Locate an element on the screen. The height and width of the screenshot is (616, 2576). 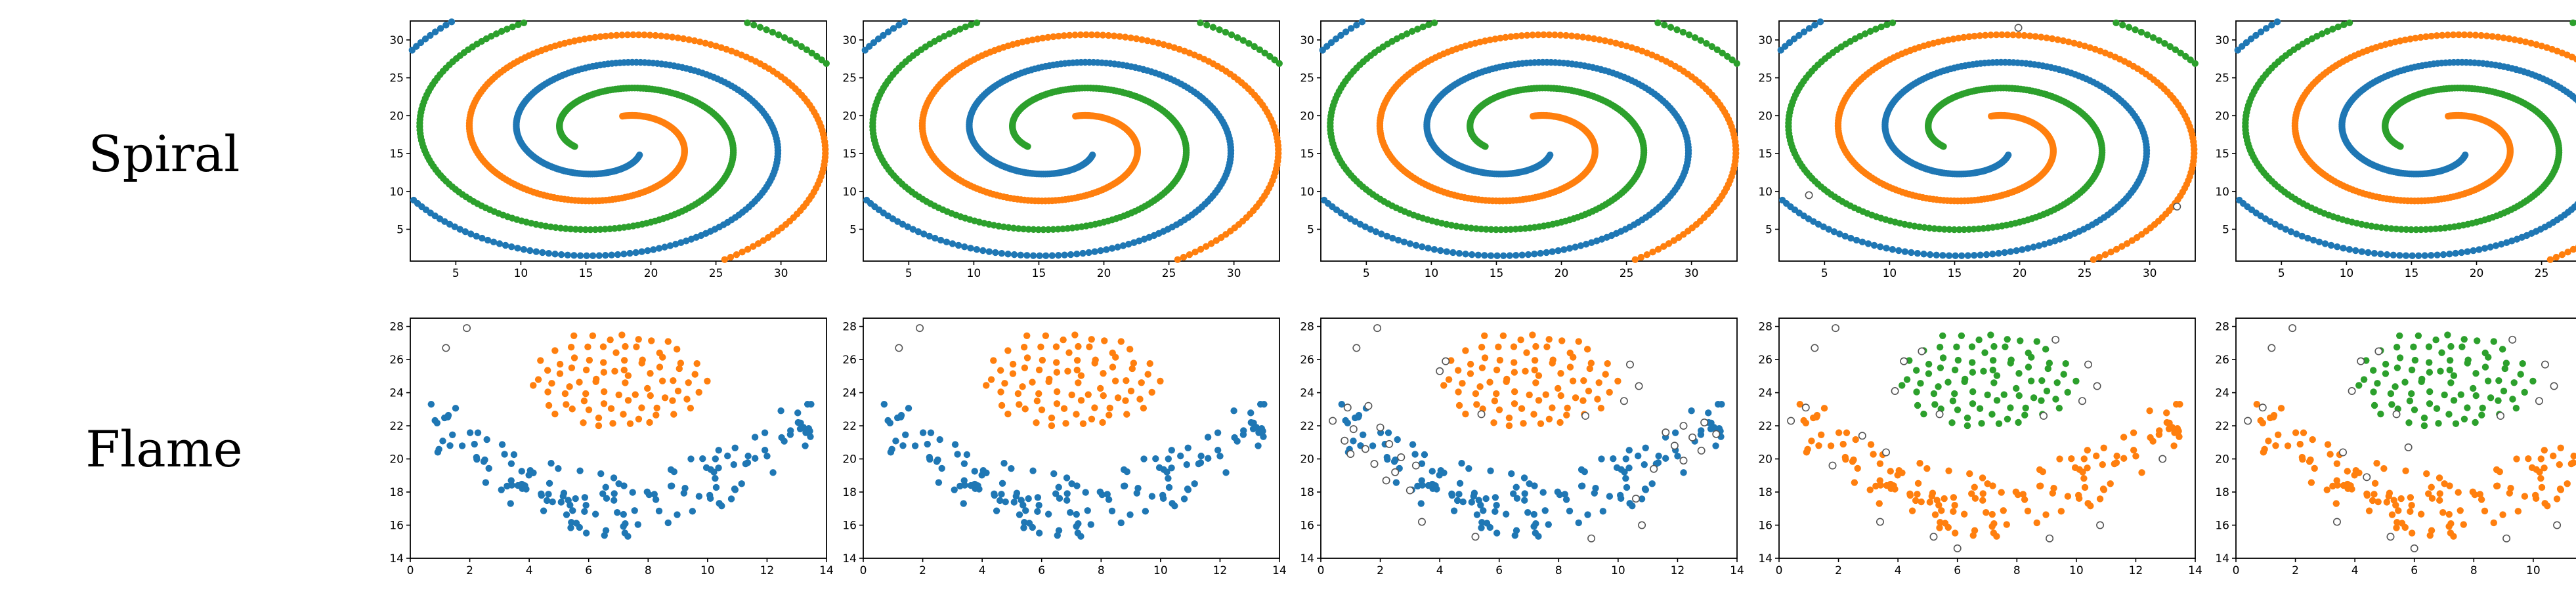
x-tick-label: 10 is located at coordinates (521, 273).